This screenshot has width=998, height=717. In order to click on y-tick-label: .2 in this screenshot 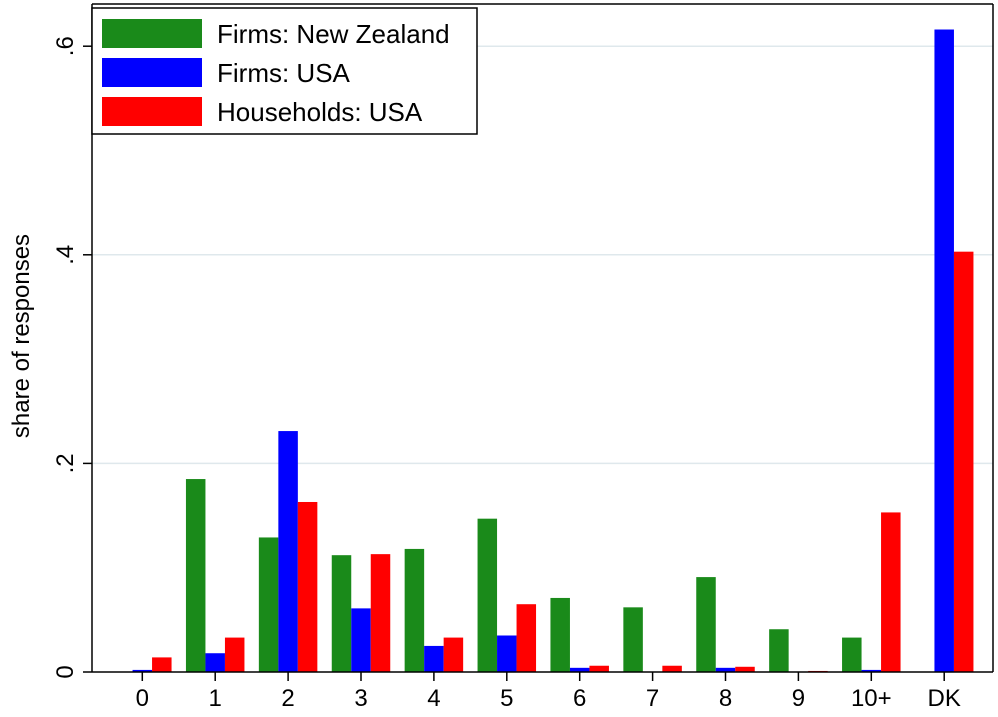, I will do `click(65, 463)`.